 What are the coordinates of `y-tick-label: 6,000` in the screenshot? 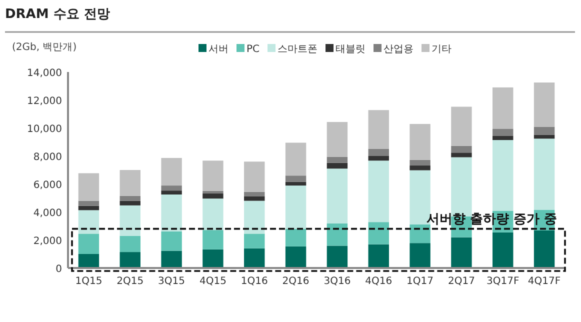 It's located at (47, 185).